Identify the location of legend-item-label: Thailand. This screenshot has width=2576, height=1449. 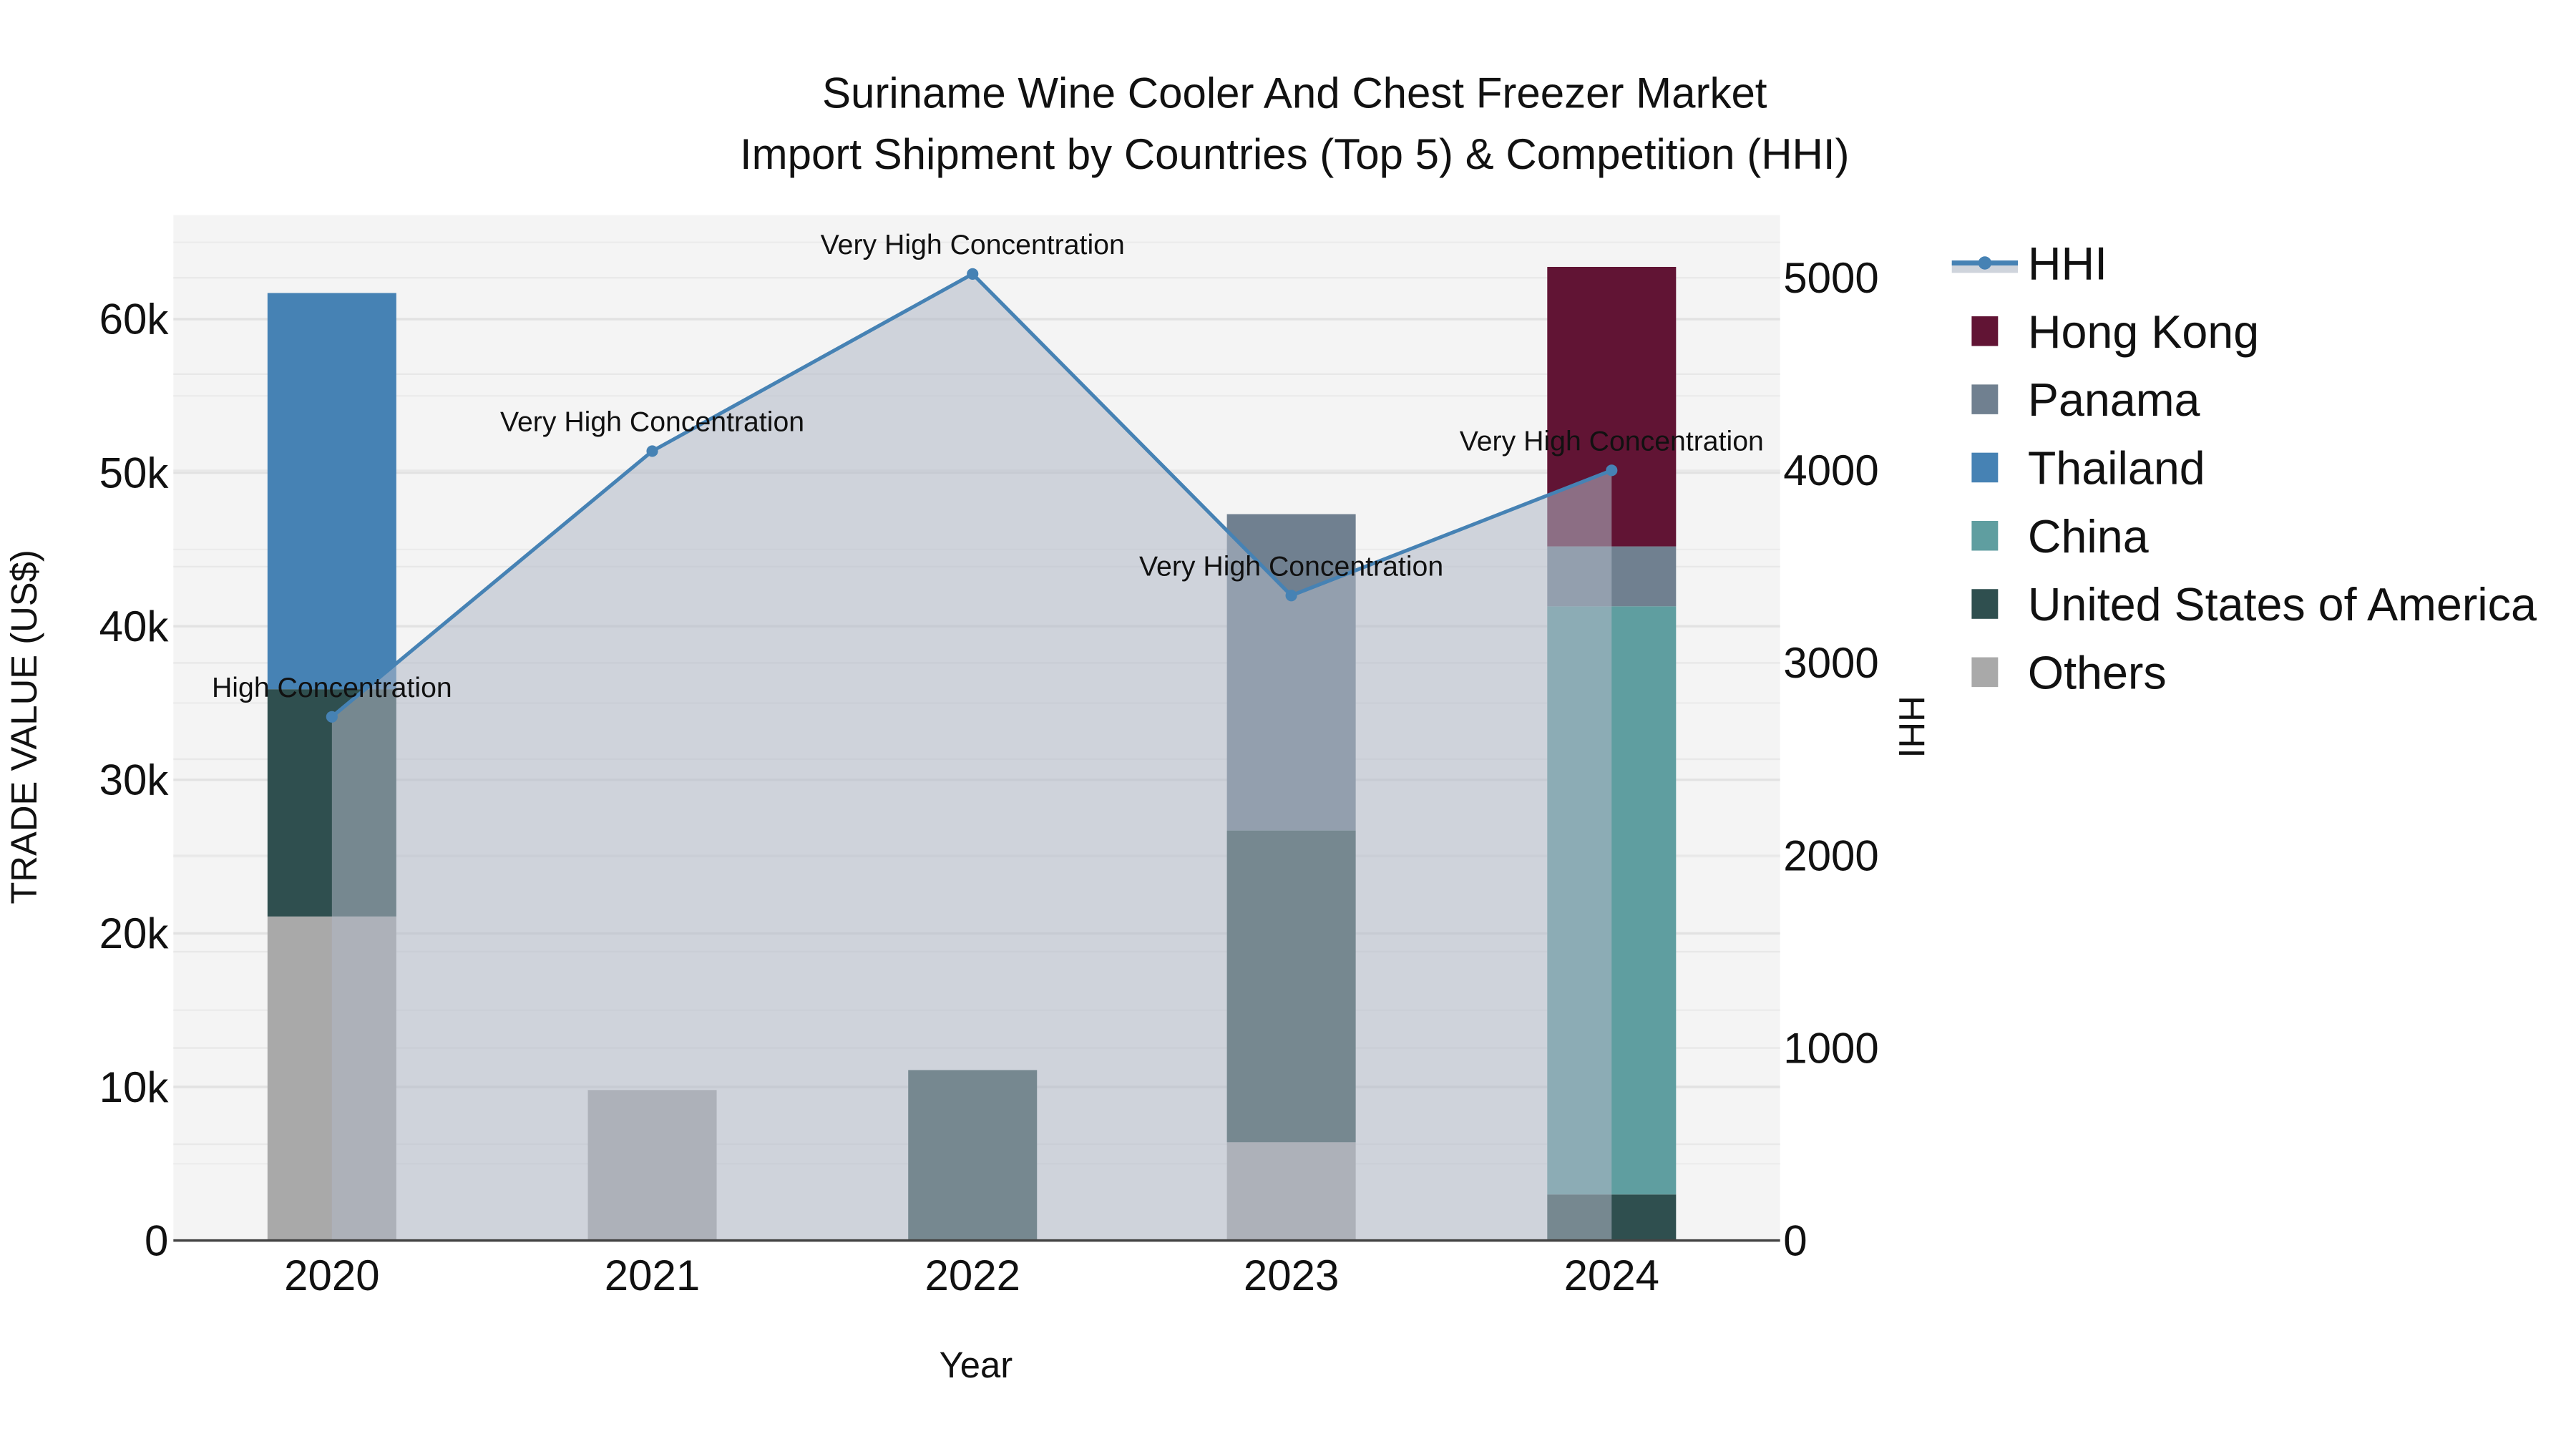
(2116, 468).